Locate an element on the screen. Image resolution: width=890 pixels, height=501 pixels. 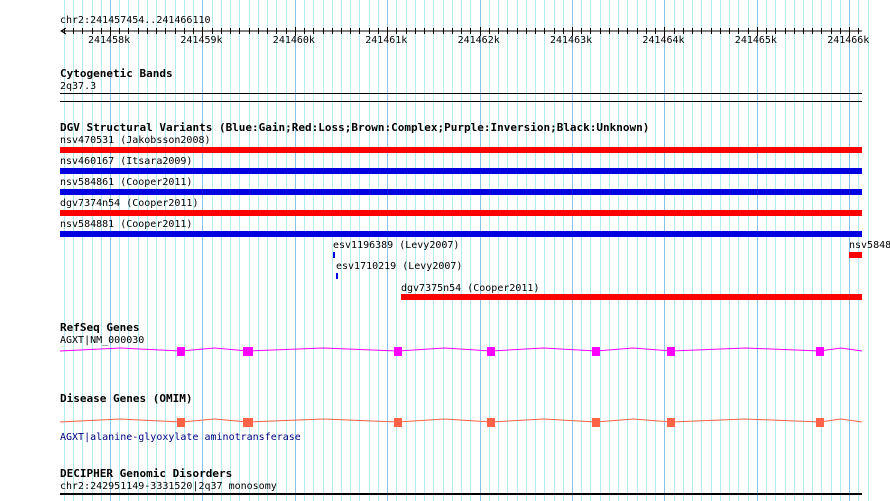
variant-label: dgv7374n54 (Cooper2011) is located at coordinates (129, 203).